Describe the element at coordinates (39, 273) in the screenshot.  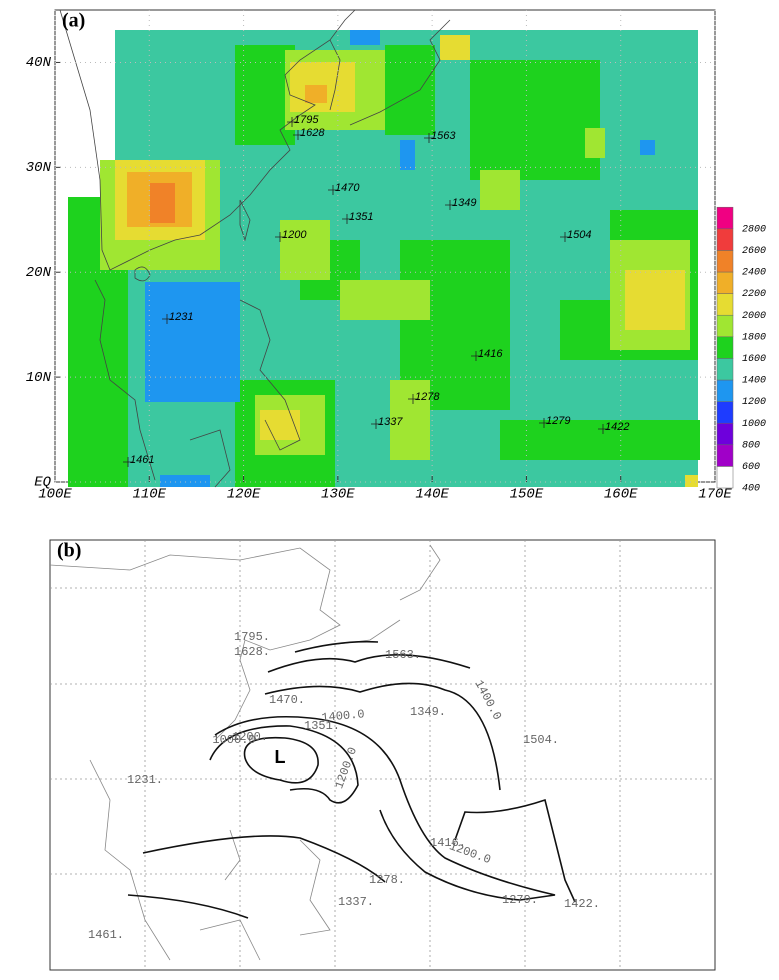
I see `y-tick-label: 20N` at that location.